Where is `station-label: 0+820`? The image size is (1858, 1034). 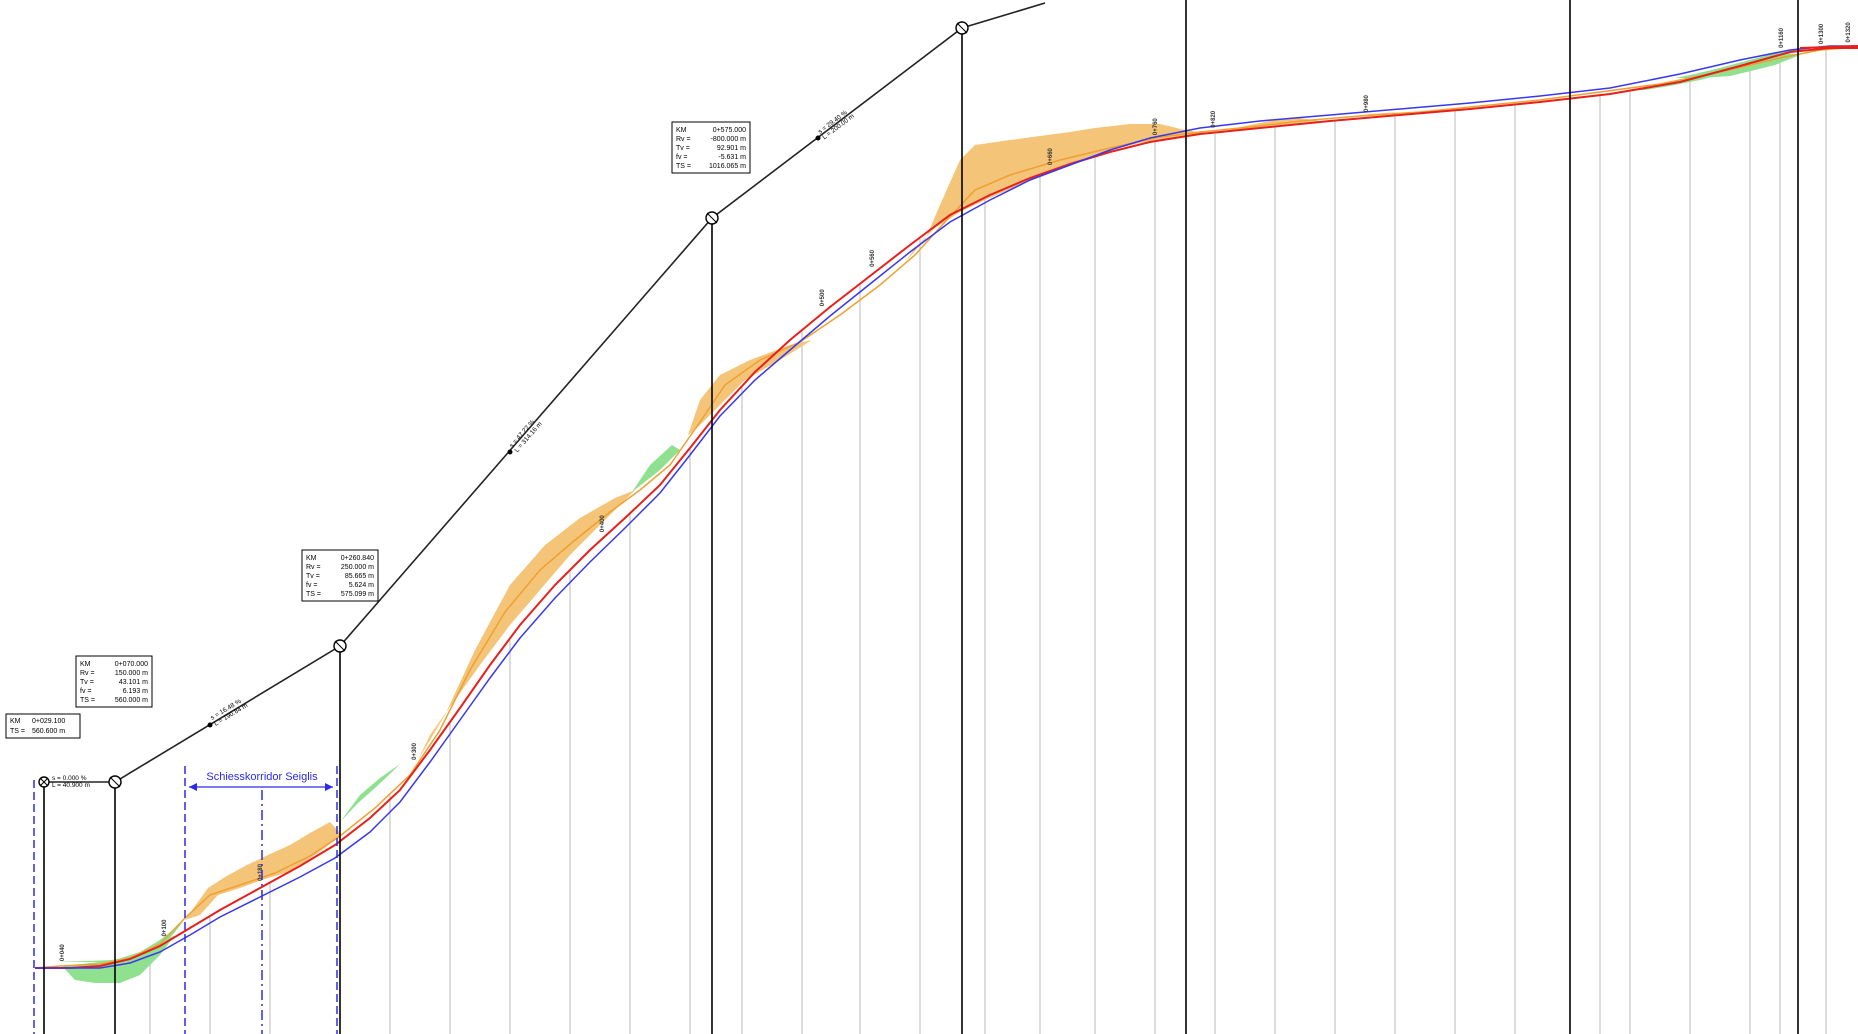
station-label: 0+820 is located at coordinates (1214, 119).